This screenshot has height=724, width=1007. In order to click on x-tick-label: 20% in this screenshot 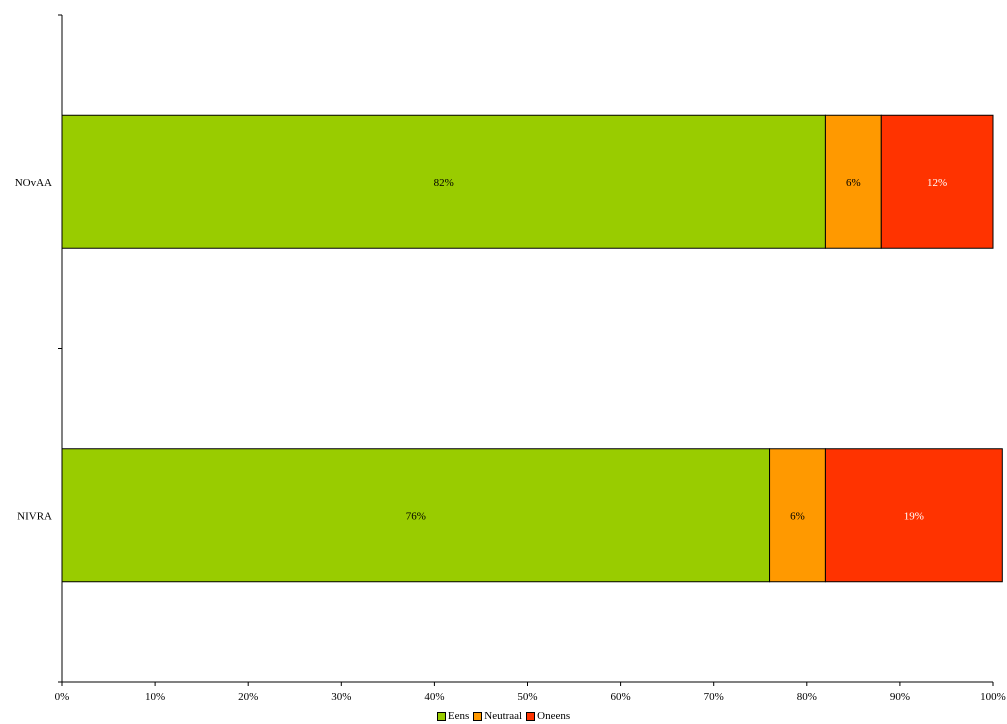, I will do `click(248, 697)`.